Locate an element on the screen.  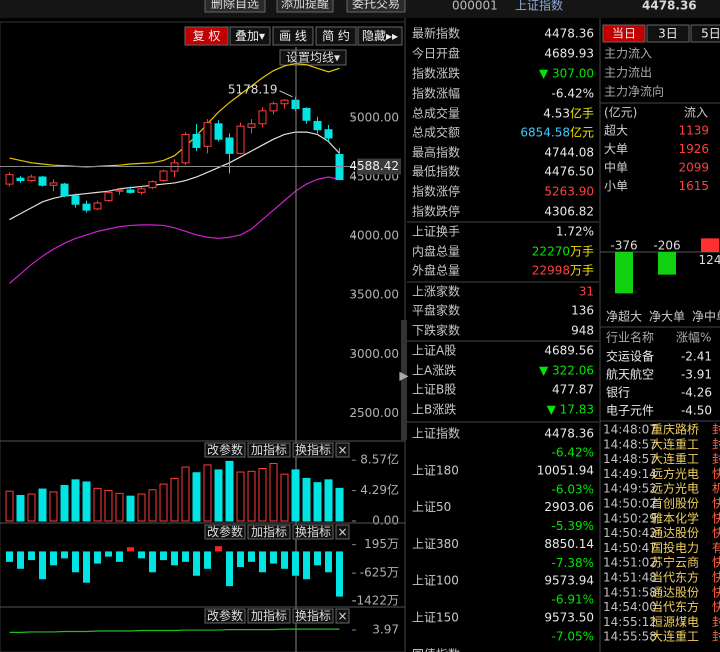
flow-bar is located at coordinates (710, 245).